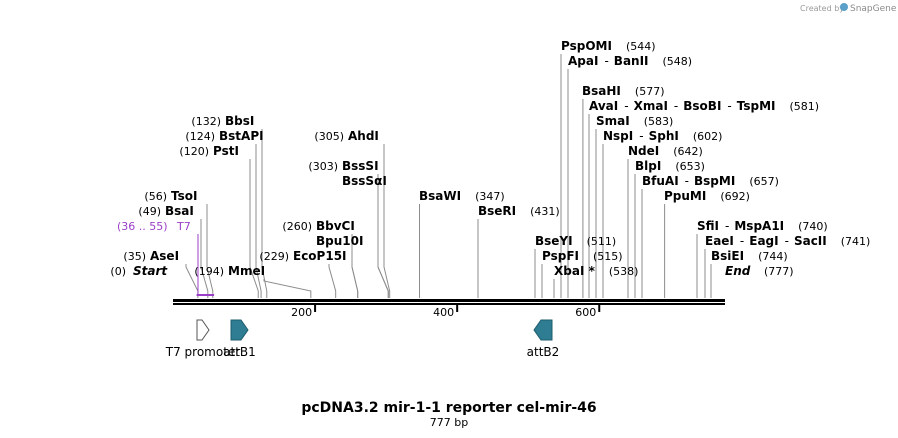 The image size is (898, 438). Describe the element at coordinates (575, 241) in the screenshot. I see `site-bseyi: BseYI (511)` at that location.